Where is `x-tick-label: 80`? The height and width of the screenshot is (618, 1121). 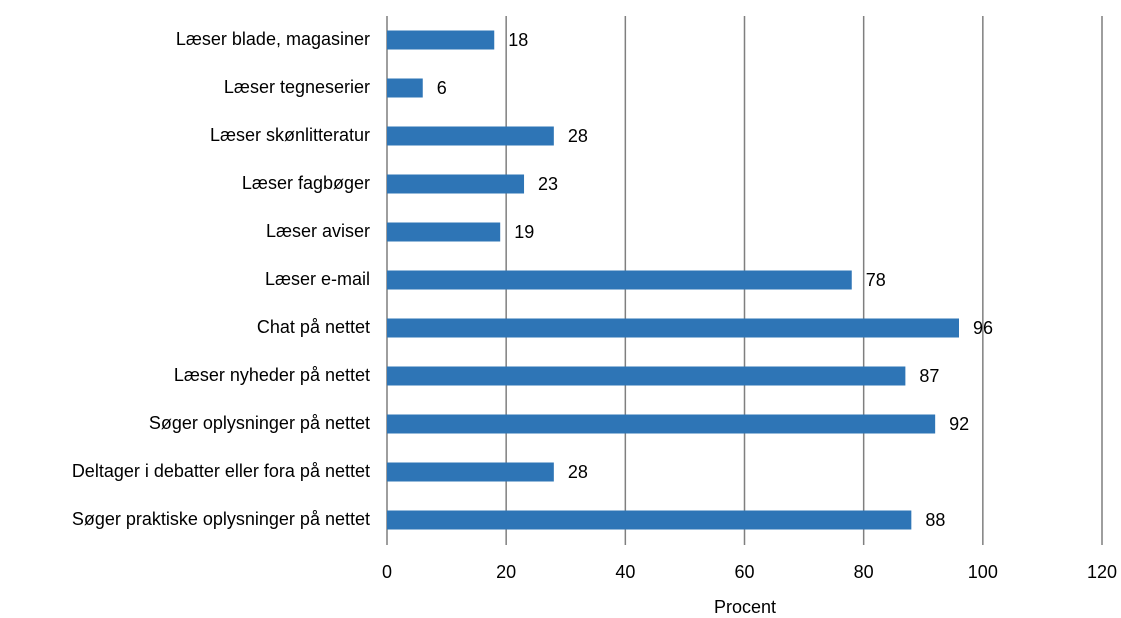
x-tick-label: 80 is located at coordinates (864, 572).